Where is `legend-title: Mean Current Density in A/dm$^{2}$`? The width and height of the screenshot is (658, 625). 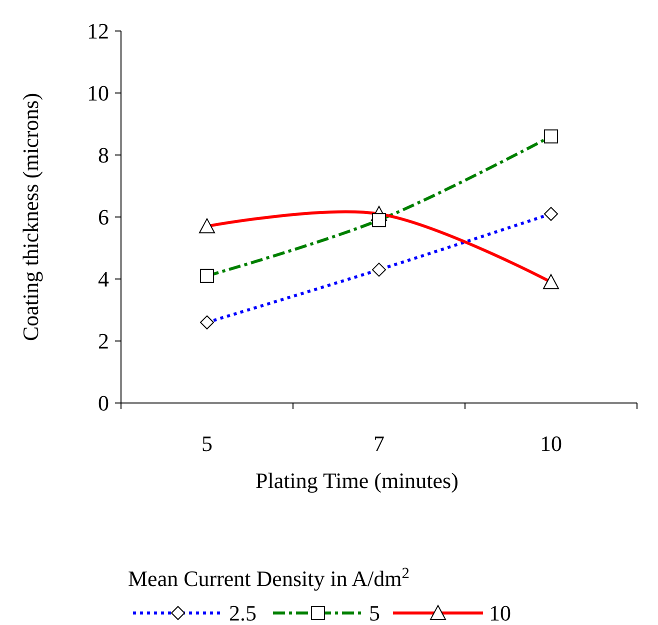 legend-title: Mean Current Density in A/dm$^{2}$ is located at coordinates (269, 577).